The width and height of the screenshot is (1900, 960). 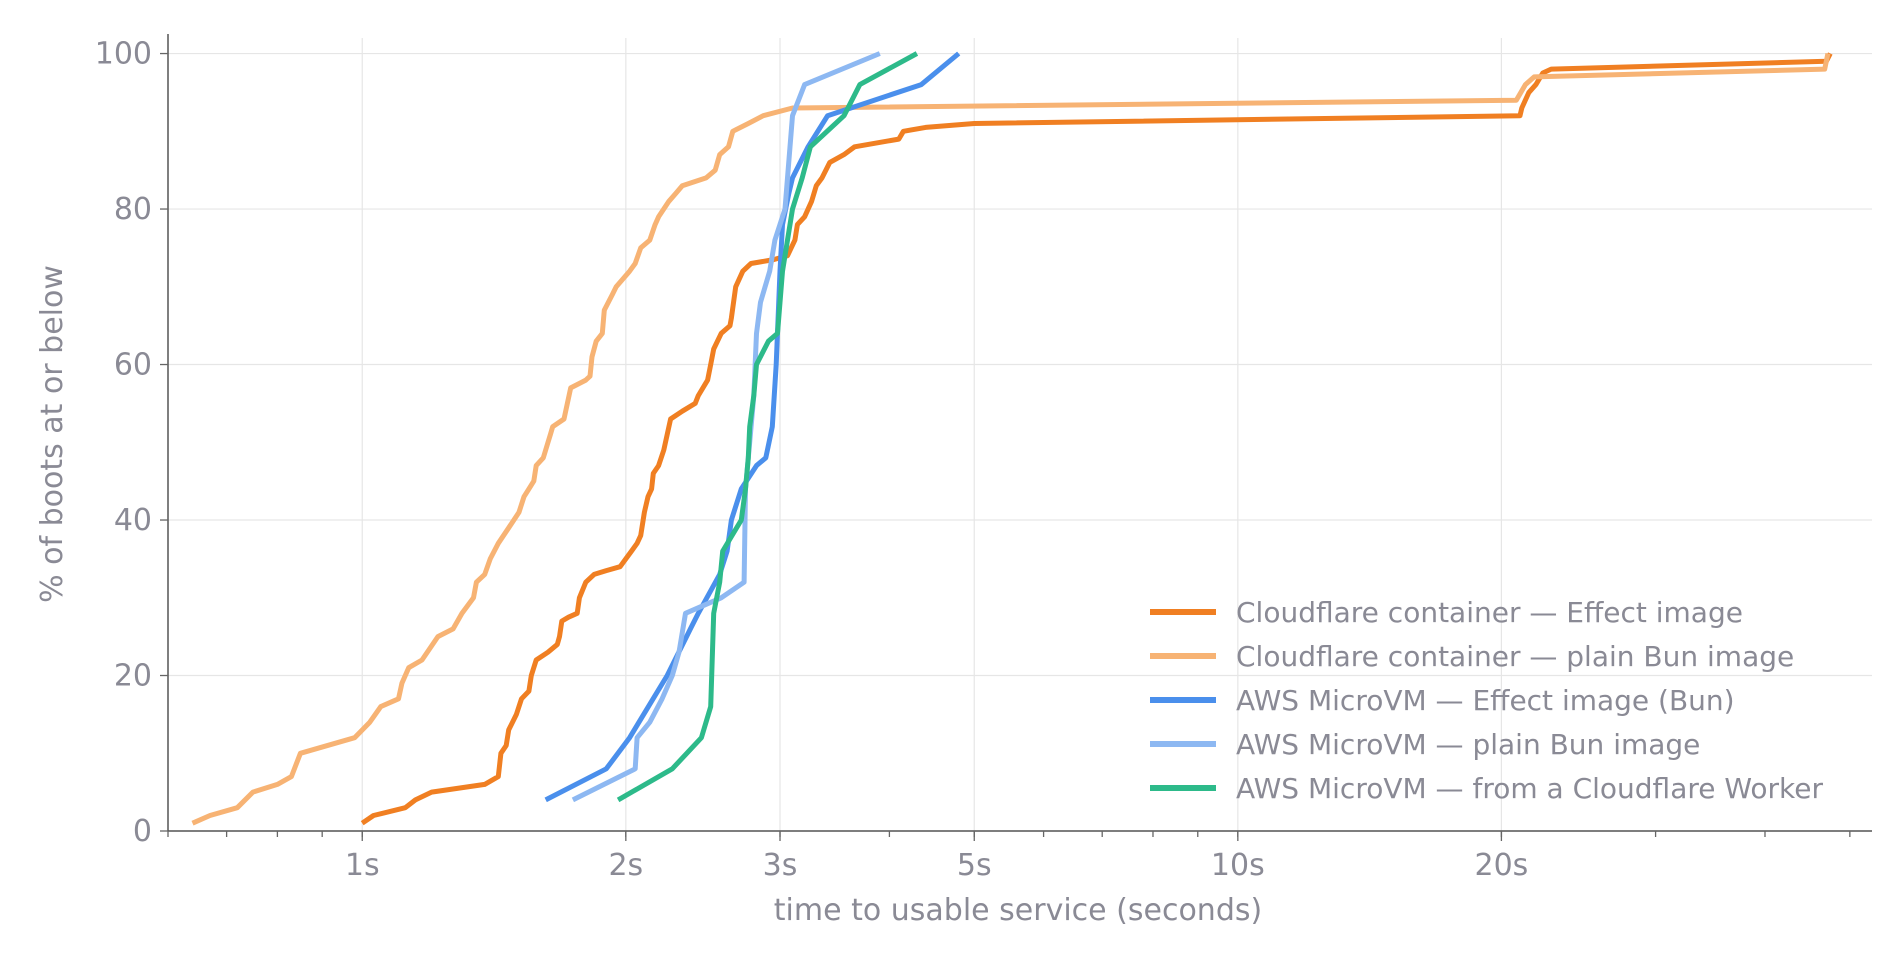 I want to click on y-tick-label: 100, so click(x=123, y=54).